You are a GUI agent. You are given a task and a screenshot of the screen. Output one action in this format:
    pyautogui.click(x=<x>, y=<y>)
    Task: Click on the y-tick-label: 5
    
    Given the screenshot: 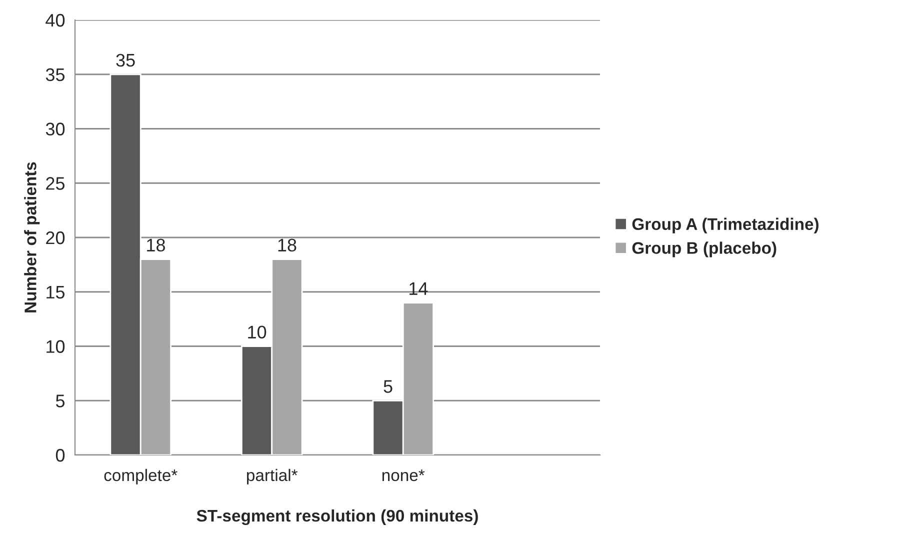 What is the action you would take?
    pyautogui.click(x=60, y=401)
    